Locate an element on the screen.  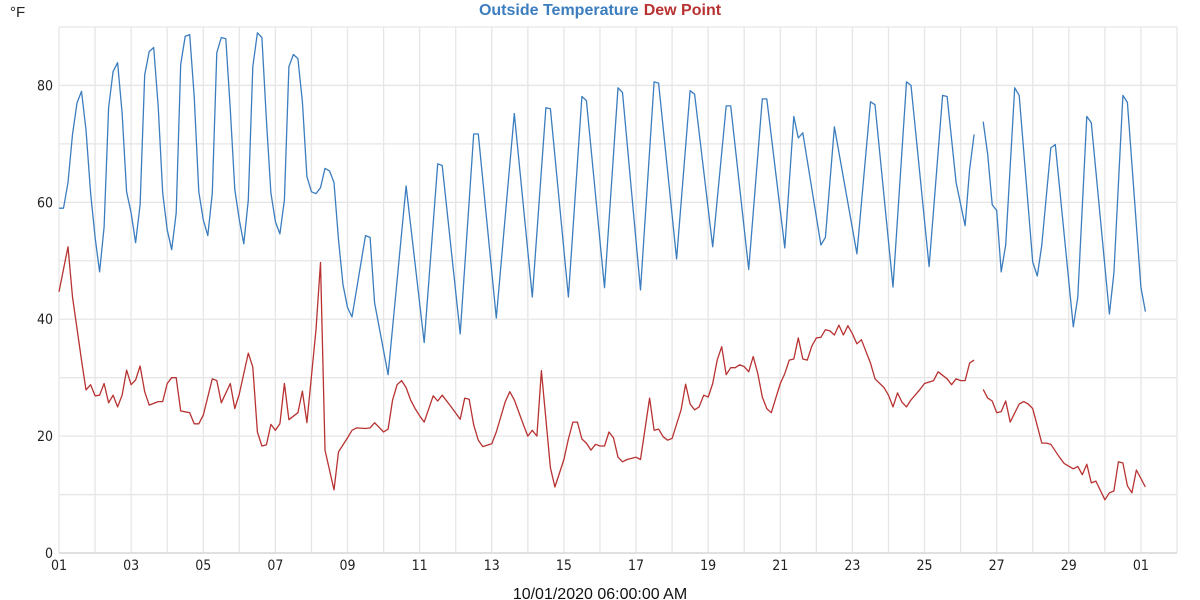
x-axis-ticks: 01 03 05 07 09 11 13 15 17 19 21 23 25 27 29 01 is located at coordinates (600, 566).